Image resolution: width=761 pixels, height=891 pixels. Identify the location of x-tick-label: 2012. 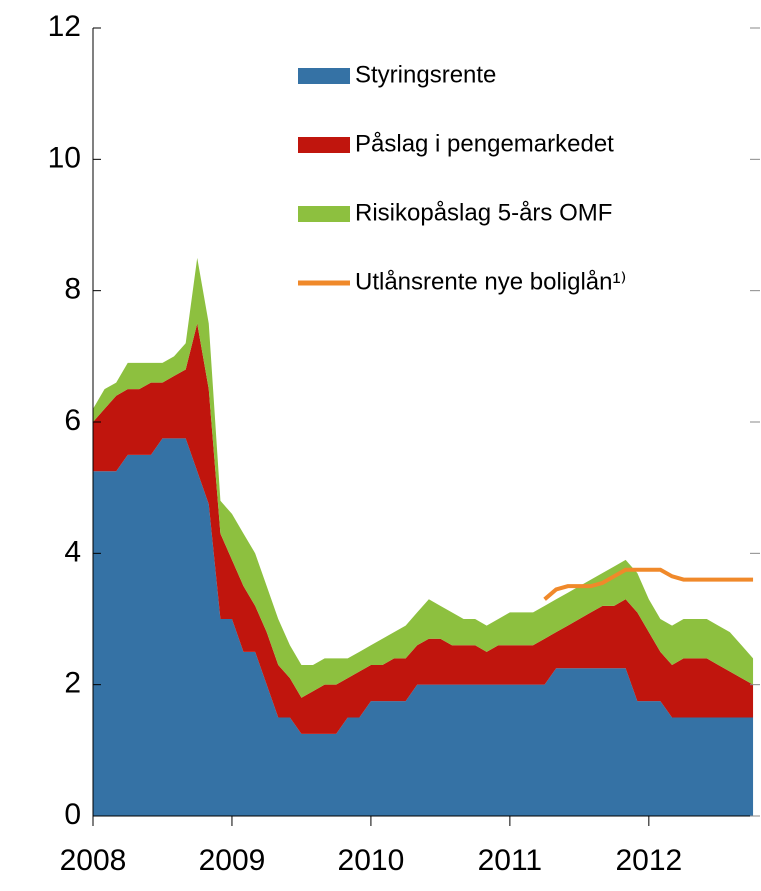
(648, 860).